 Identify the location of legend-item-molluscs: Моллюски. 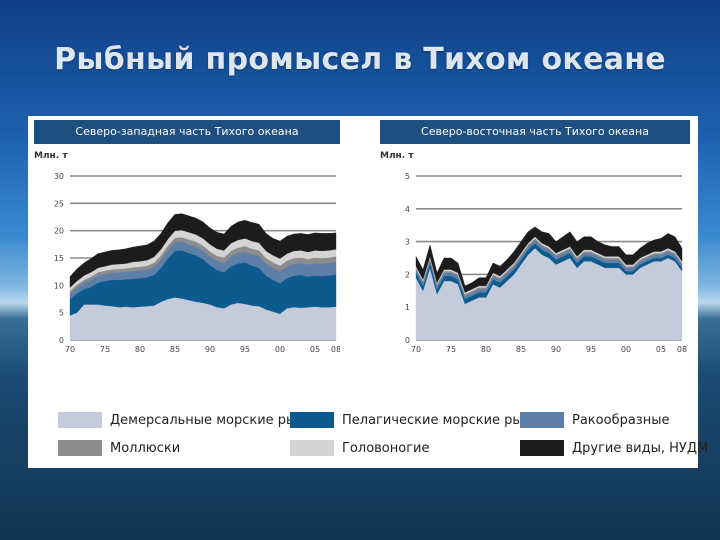
(119, 448).